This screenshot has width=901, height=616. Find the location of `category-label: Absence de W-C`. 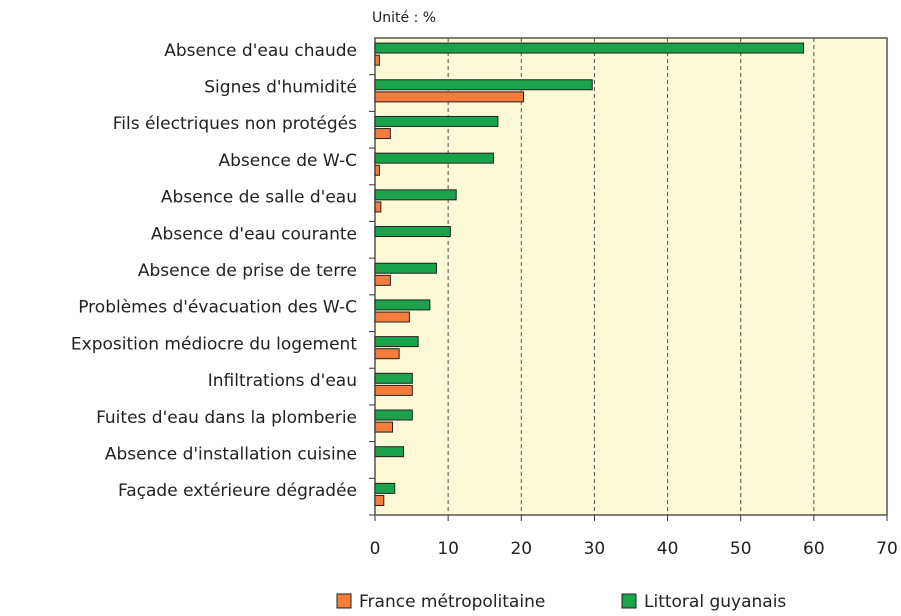

category-label: Absence de W-C is located at coordinates (288, 161).